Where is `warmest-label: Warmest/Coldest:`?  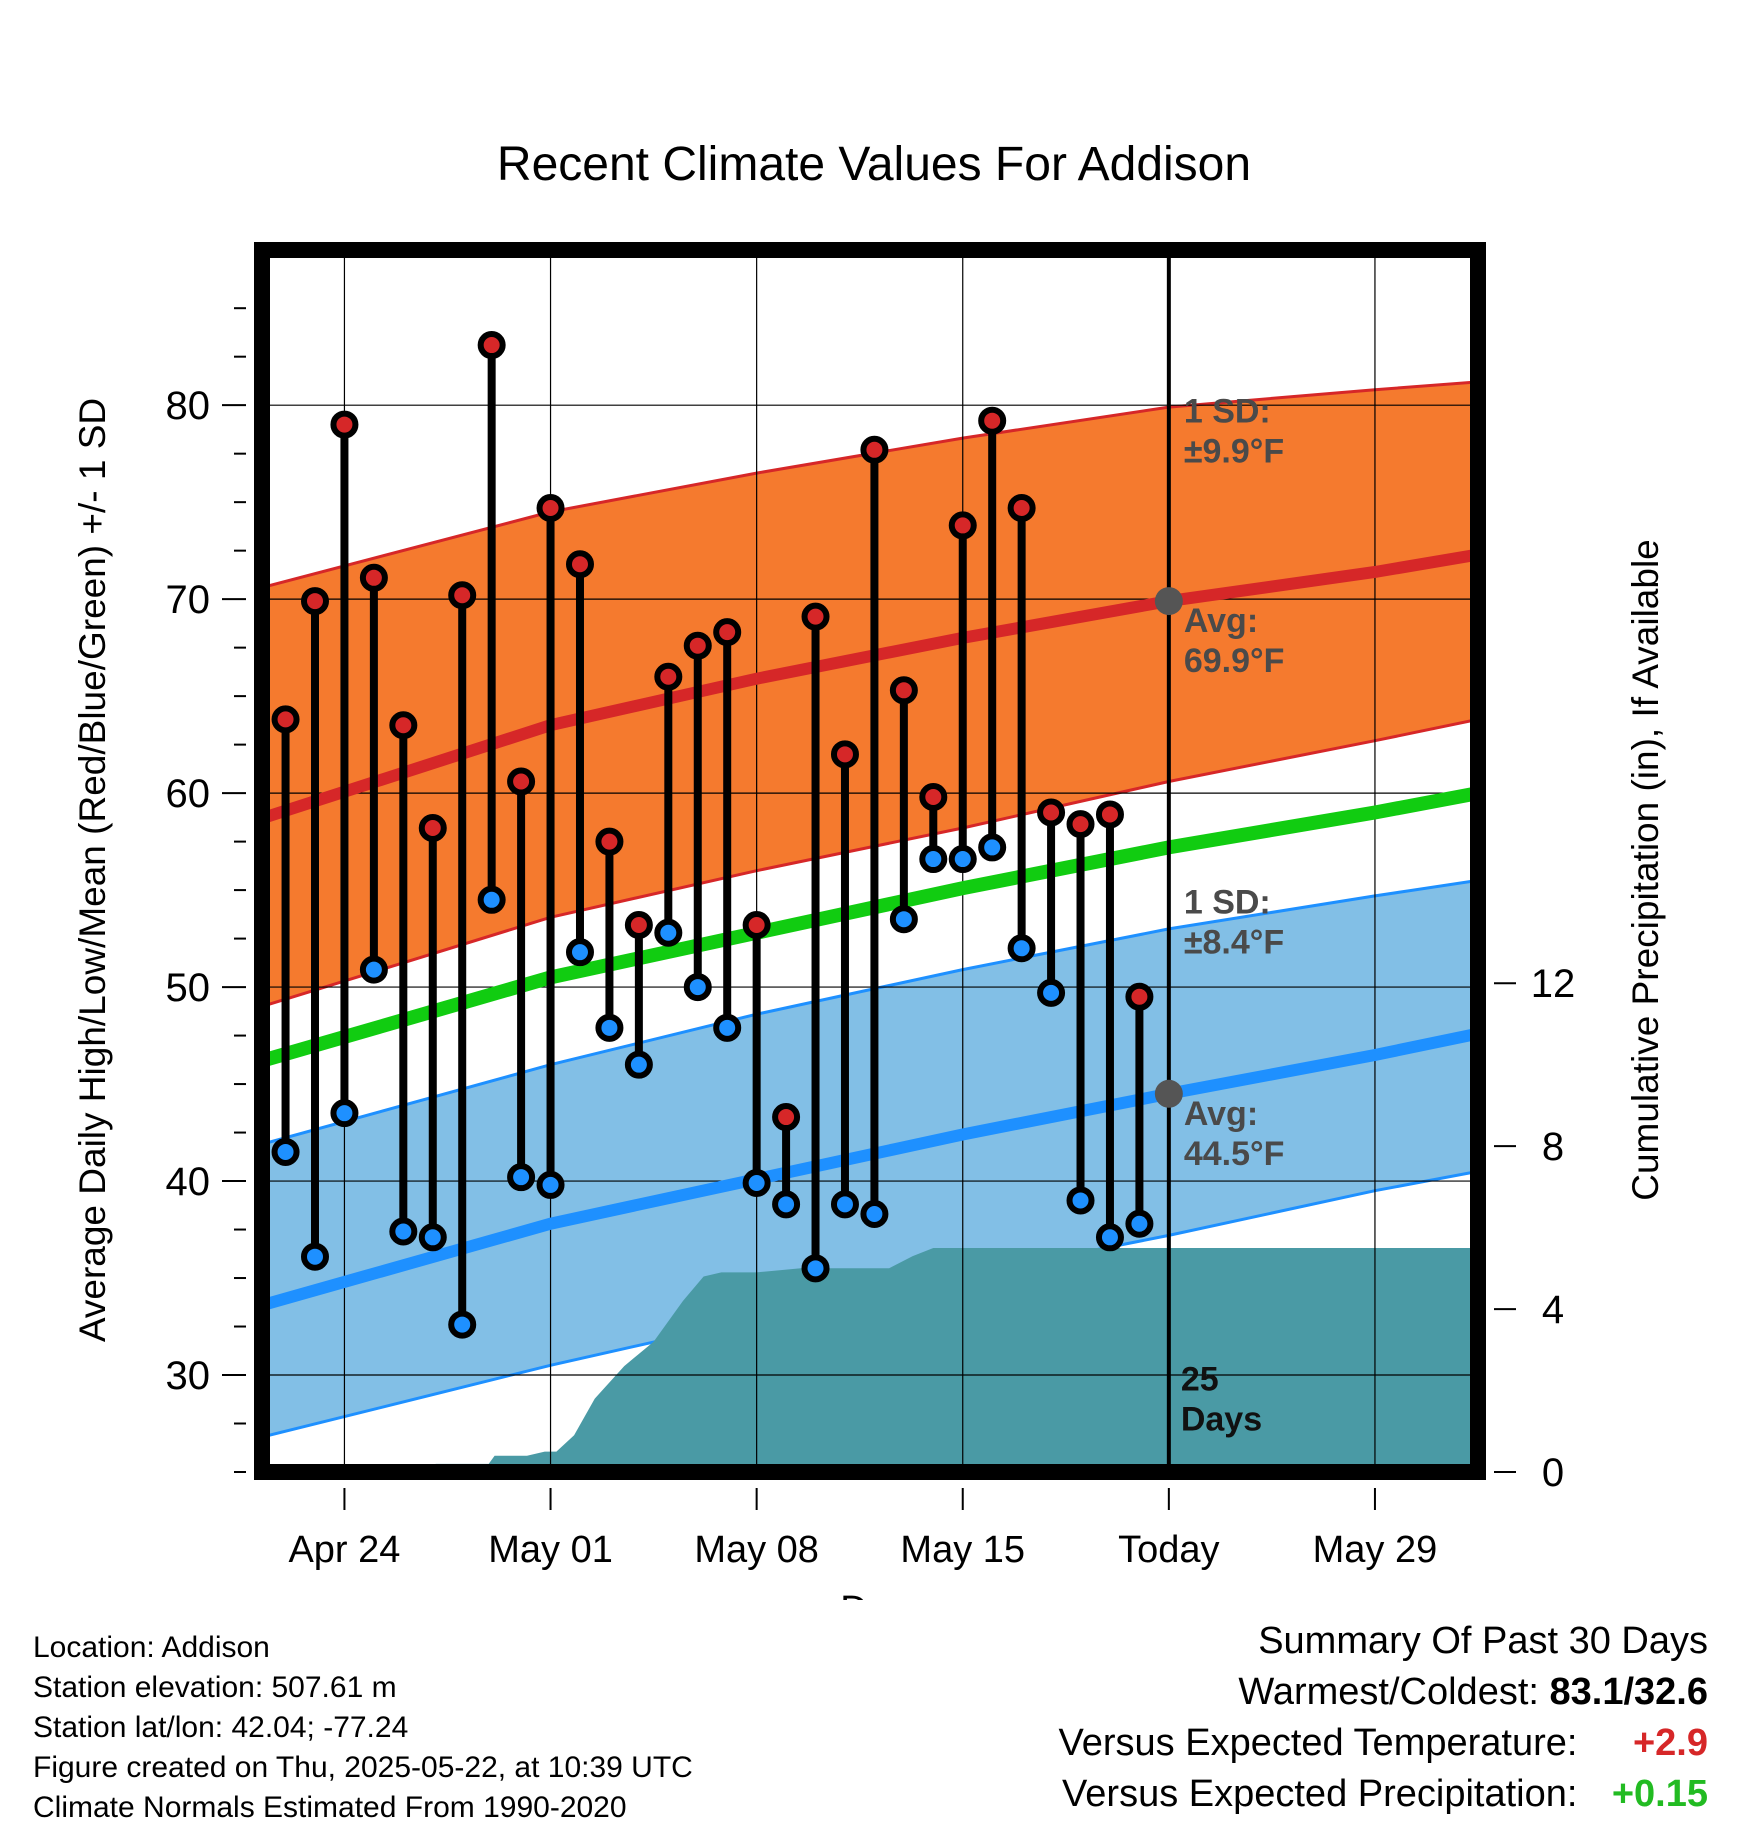 warmest-label: Warmest/Coldest: is located at coordinates (1388, 1692).